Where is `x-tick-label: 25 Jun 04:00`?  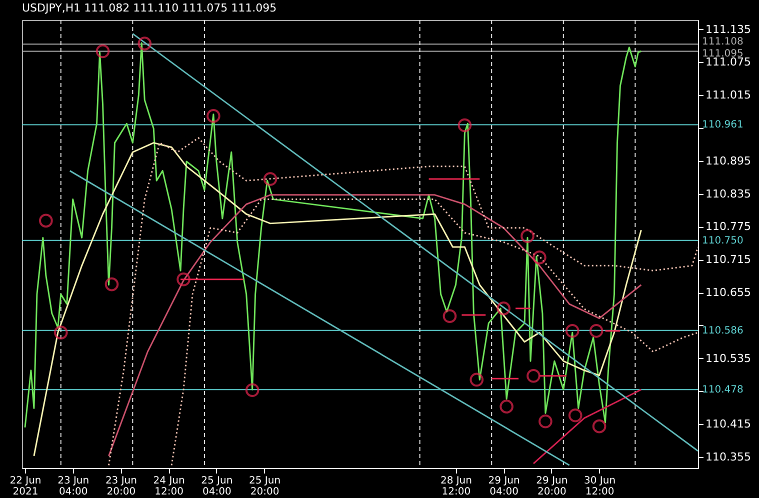
x-tick-label: 25 Jun 04:00 is located at coordinates (217, 487).